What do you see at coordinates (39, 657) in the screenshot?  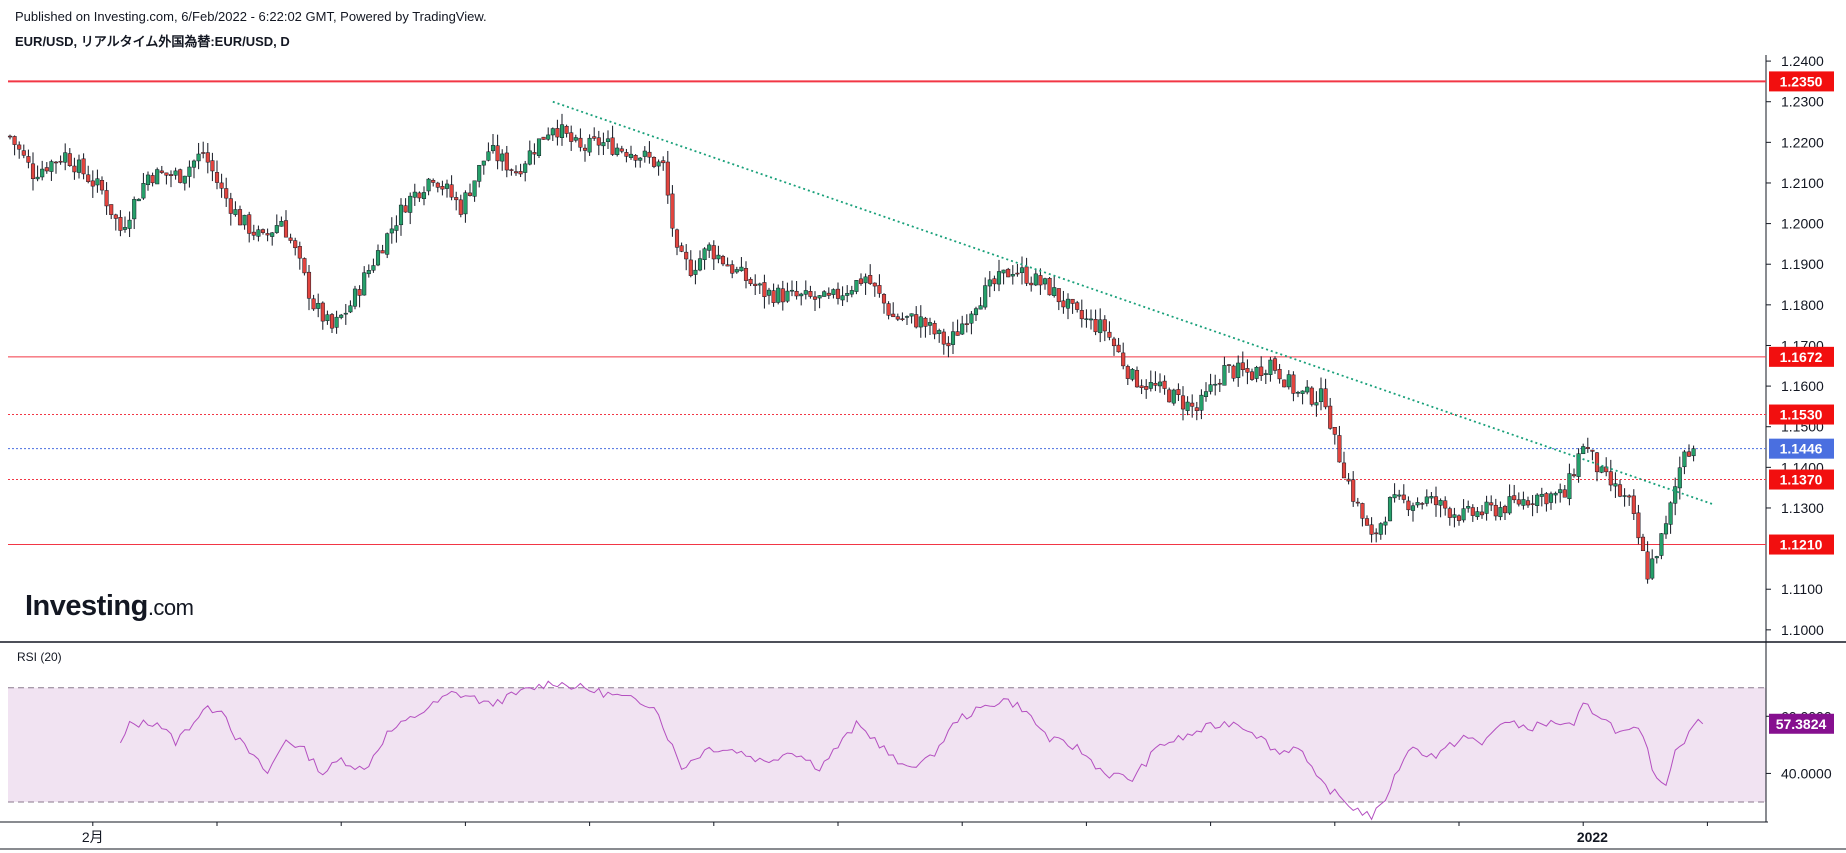 I see `rsi-title: RSI (20)` at bounding box center [39, 657].